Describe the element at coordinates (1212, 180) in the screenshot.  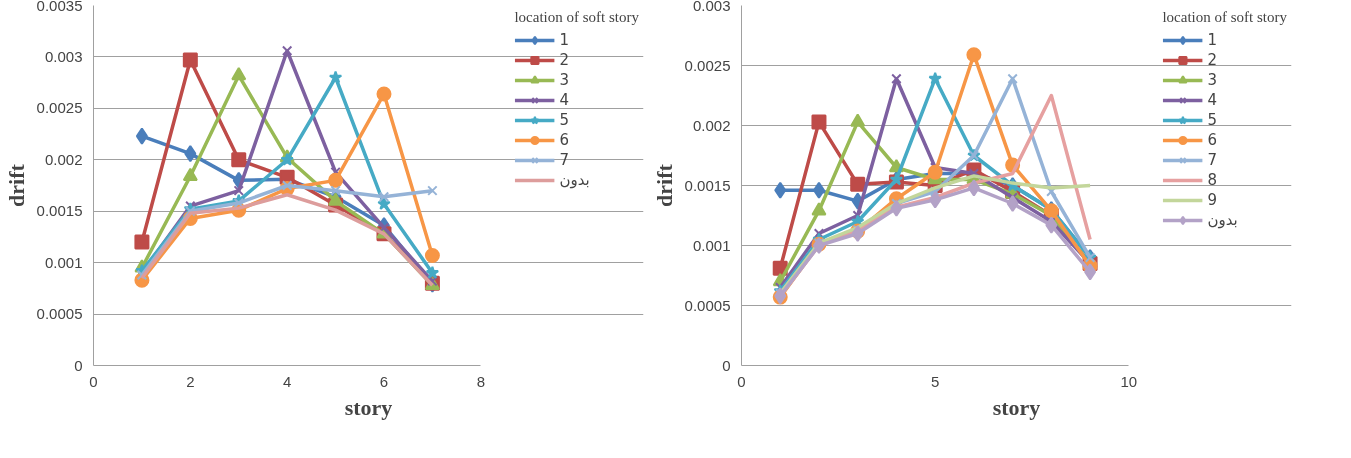
I see `legend-label: 8` at that location.